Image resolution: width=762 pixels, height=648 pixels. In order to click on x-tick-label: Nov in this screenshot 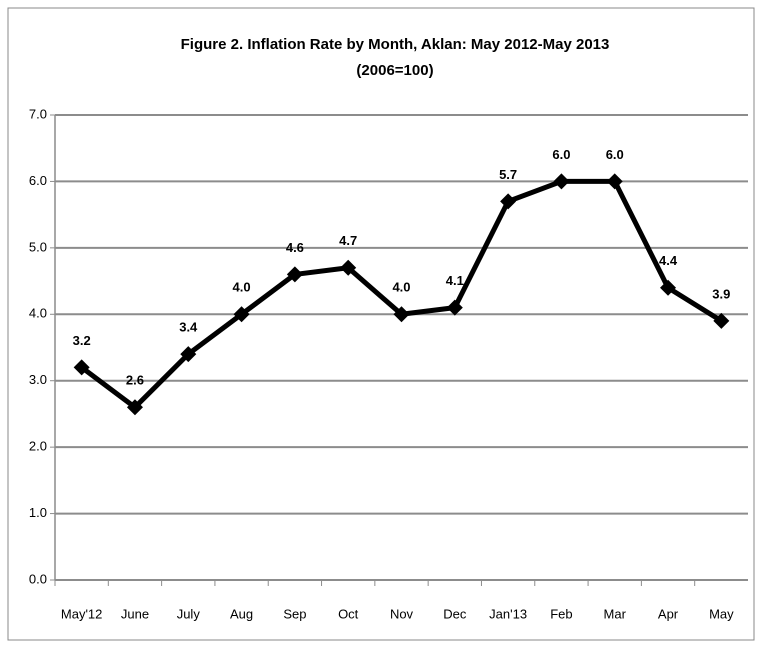, I will do `click(402, 613)`.